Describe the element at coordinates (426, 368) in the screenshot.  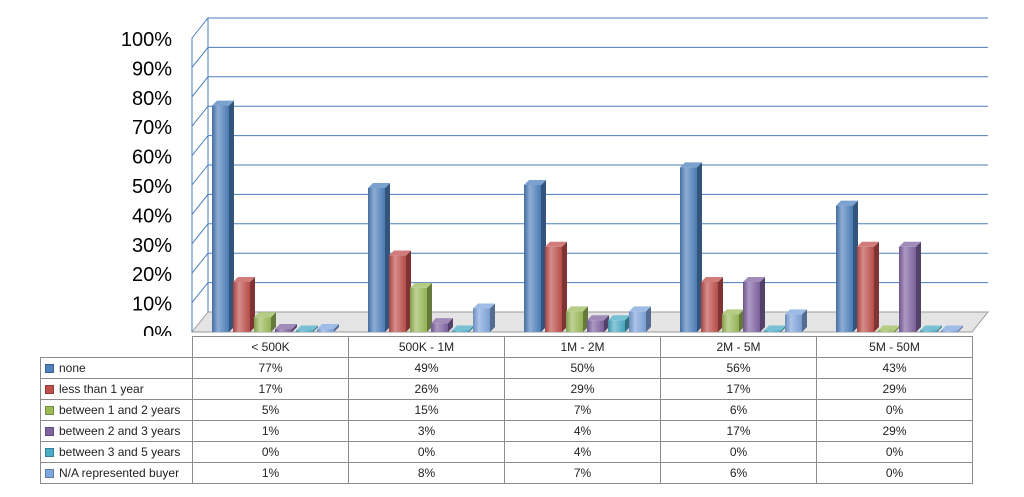
I see `data-label: 49%` at that location.